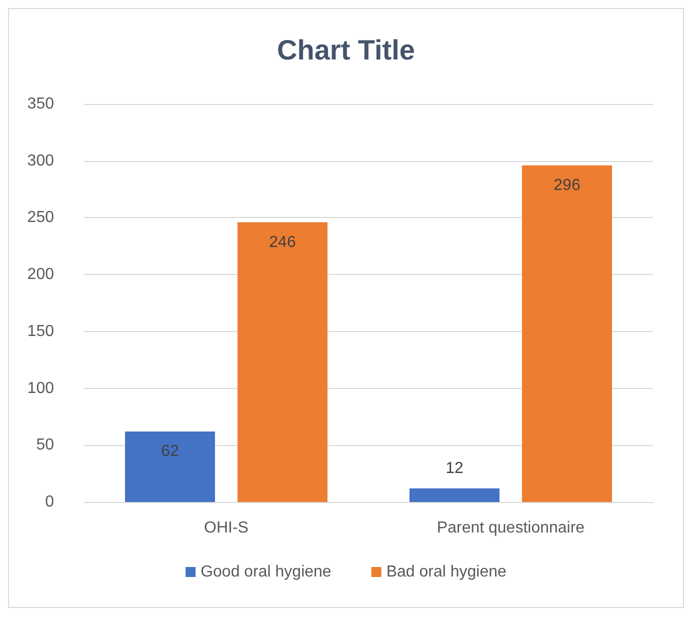 Image resolution: width=694 pixels, height=617 pixels. I want to click on data-label: 246, so click(282, 242).